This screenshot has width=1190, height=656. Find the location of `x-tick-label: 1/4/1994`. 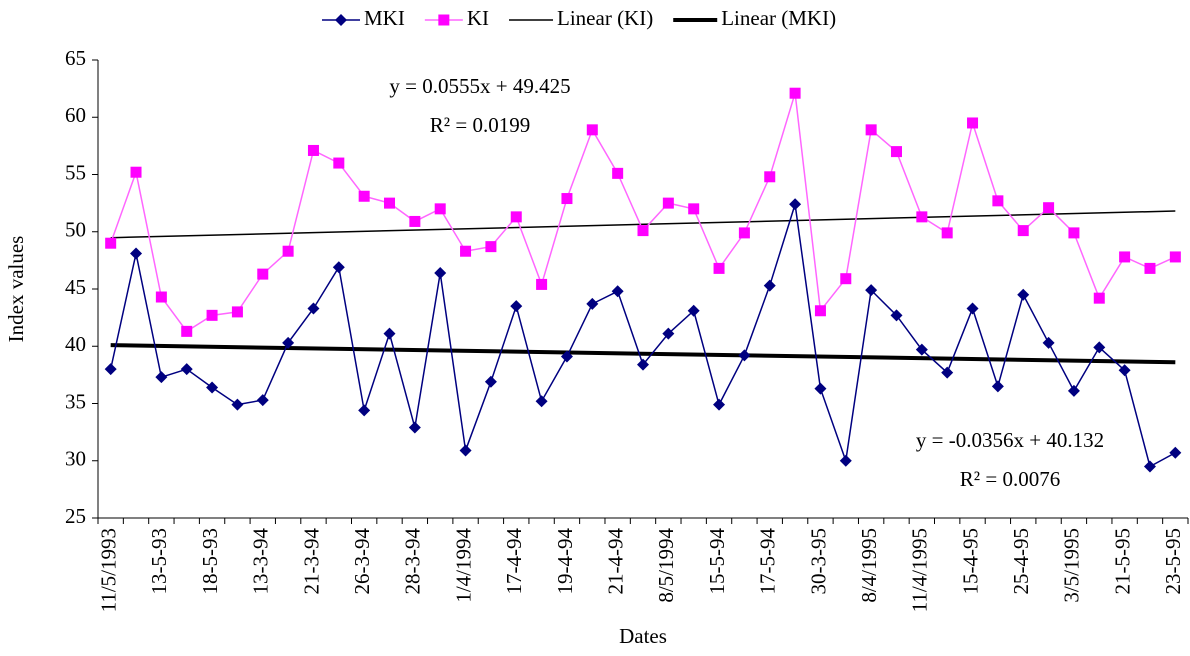

x-tick-label: 1/4/1994 is located at coordinates (463, 565).